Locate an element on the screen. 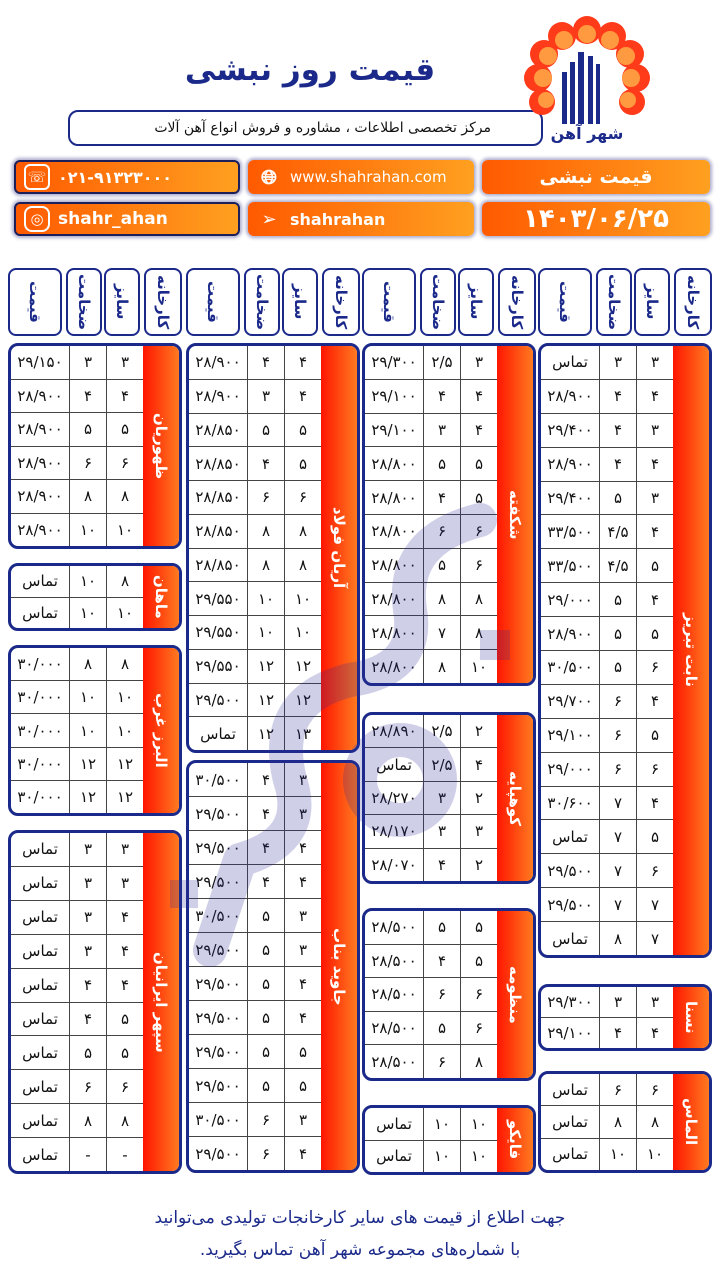 This screenshot has width=720, height=1280. website-box: 🌐︎ www.shahrahan.com is located at coordinates (361, 177).